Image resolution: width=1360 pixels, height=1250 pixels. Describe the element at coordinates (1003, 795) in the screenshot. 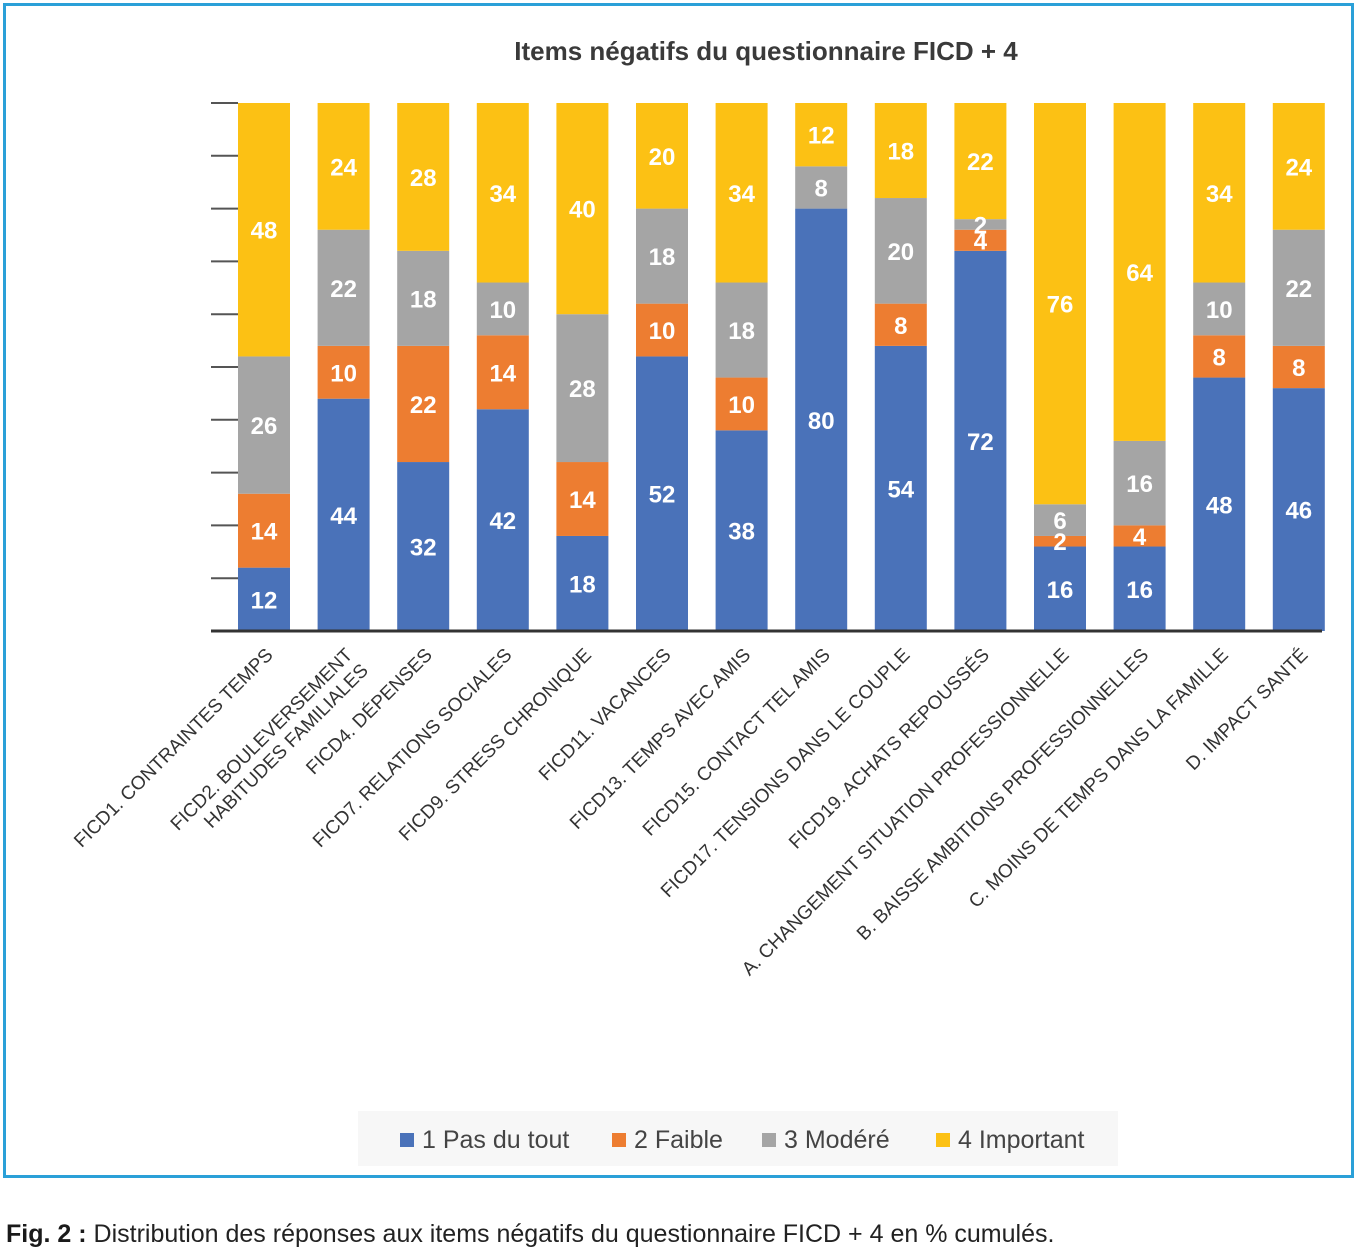

I see `category-label: B. BAISSE AMBITIONS PROFESSIONNELLES` at that location.